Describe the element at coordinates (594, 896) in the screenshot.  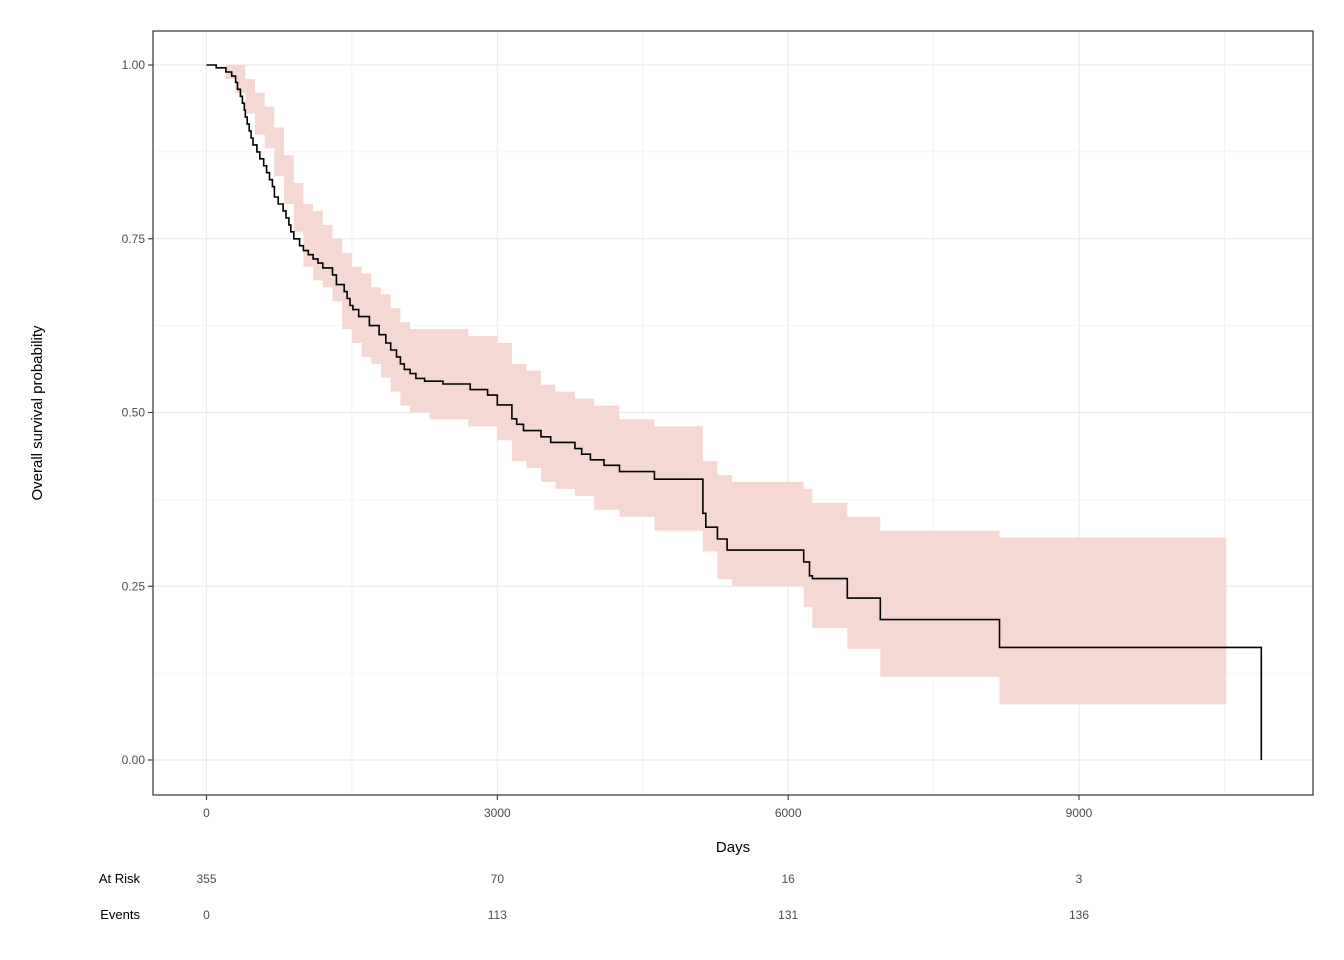
I see `risk-table: At Risk 355 70 16 3 Events 0 113 131 136` at that location.